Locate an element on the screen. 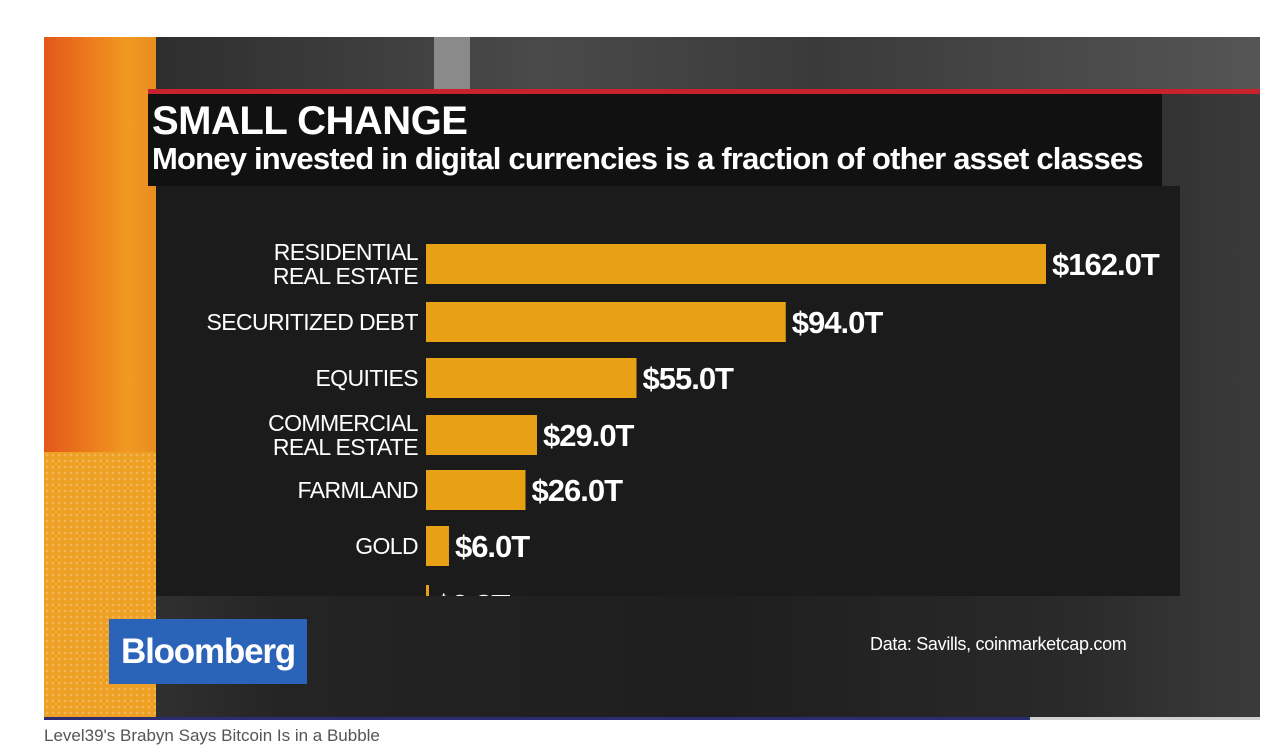 The width and height of the screenshot is (1280, 746). category-label-5: GOLD is located at coordinates (386, 546).